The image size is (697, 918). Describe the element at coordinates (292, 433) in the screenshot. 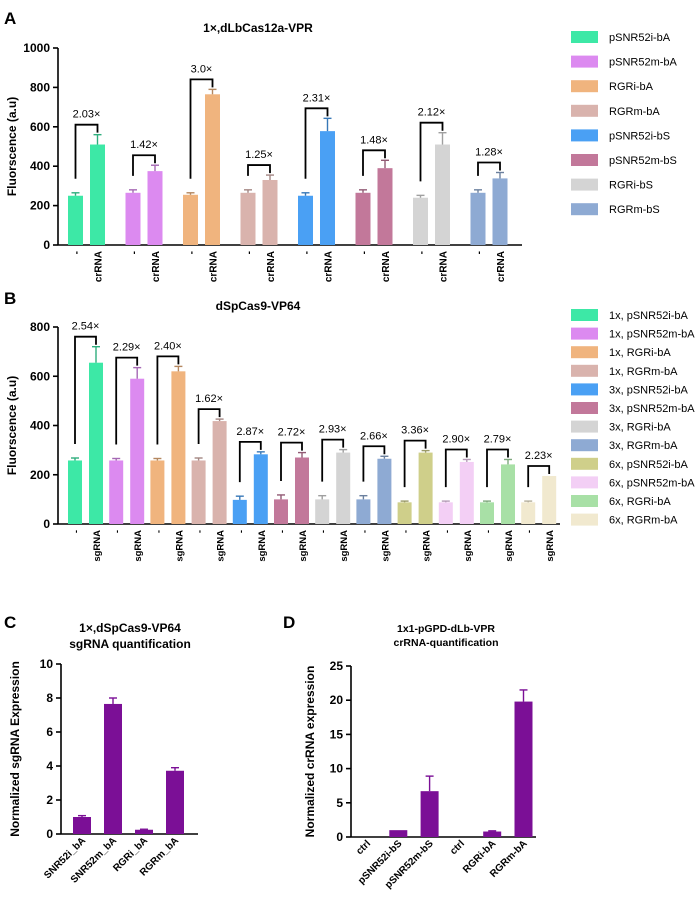

I see `panel-b-fold-label: 2.72×` at that location.